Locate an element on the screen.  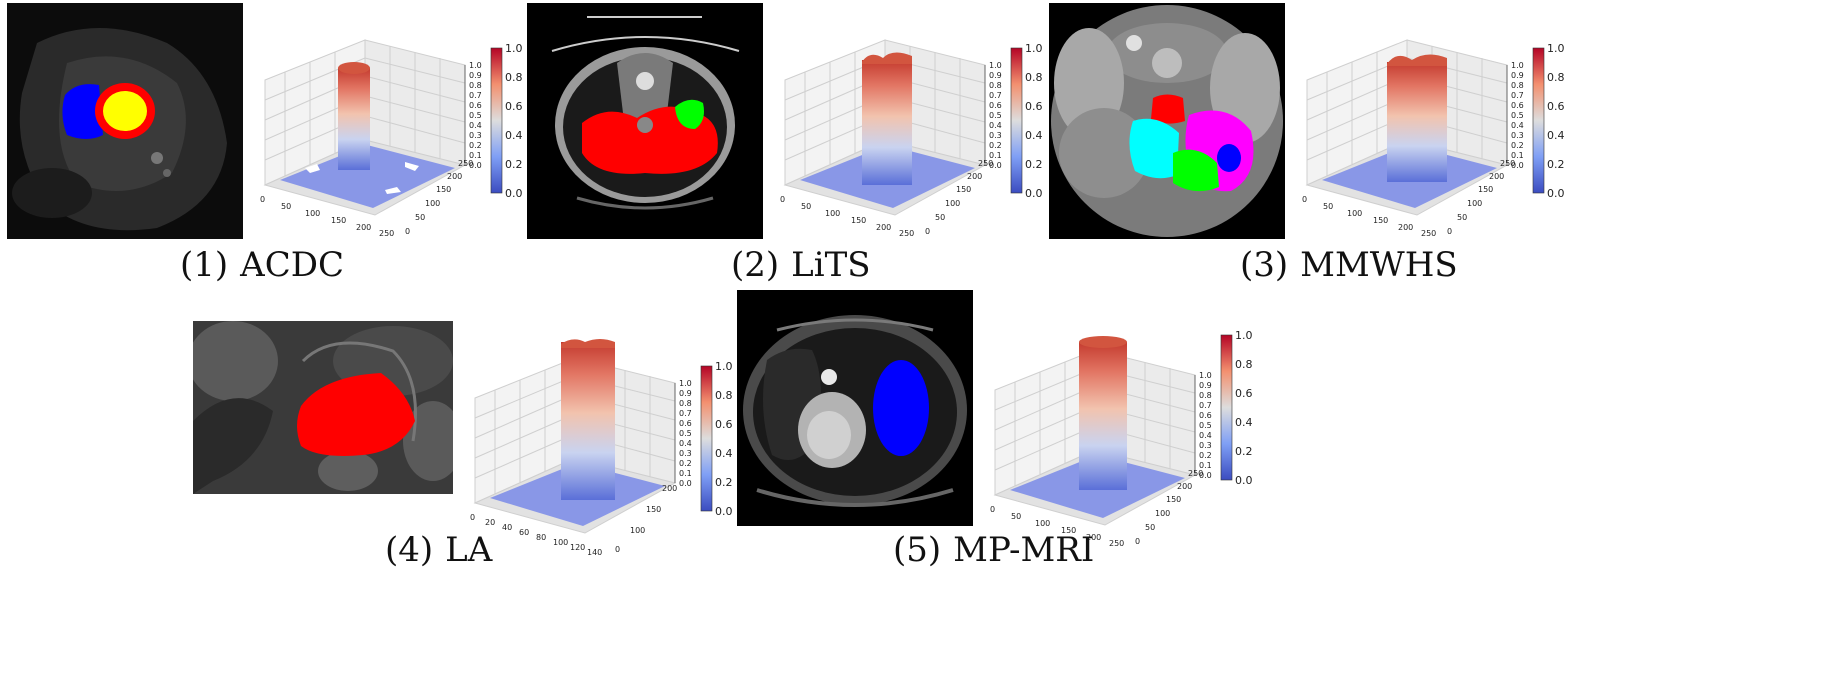
la-y-tick: 100 is located at coordinates (637, 530).